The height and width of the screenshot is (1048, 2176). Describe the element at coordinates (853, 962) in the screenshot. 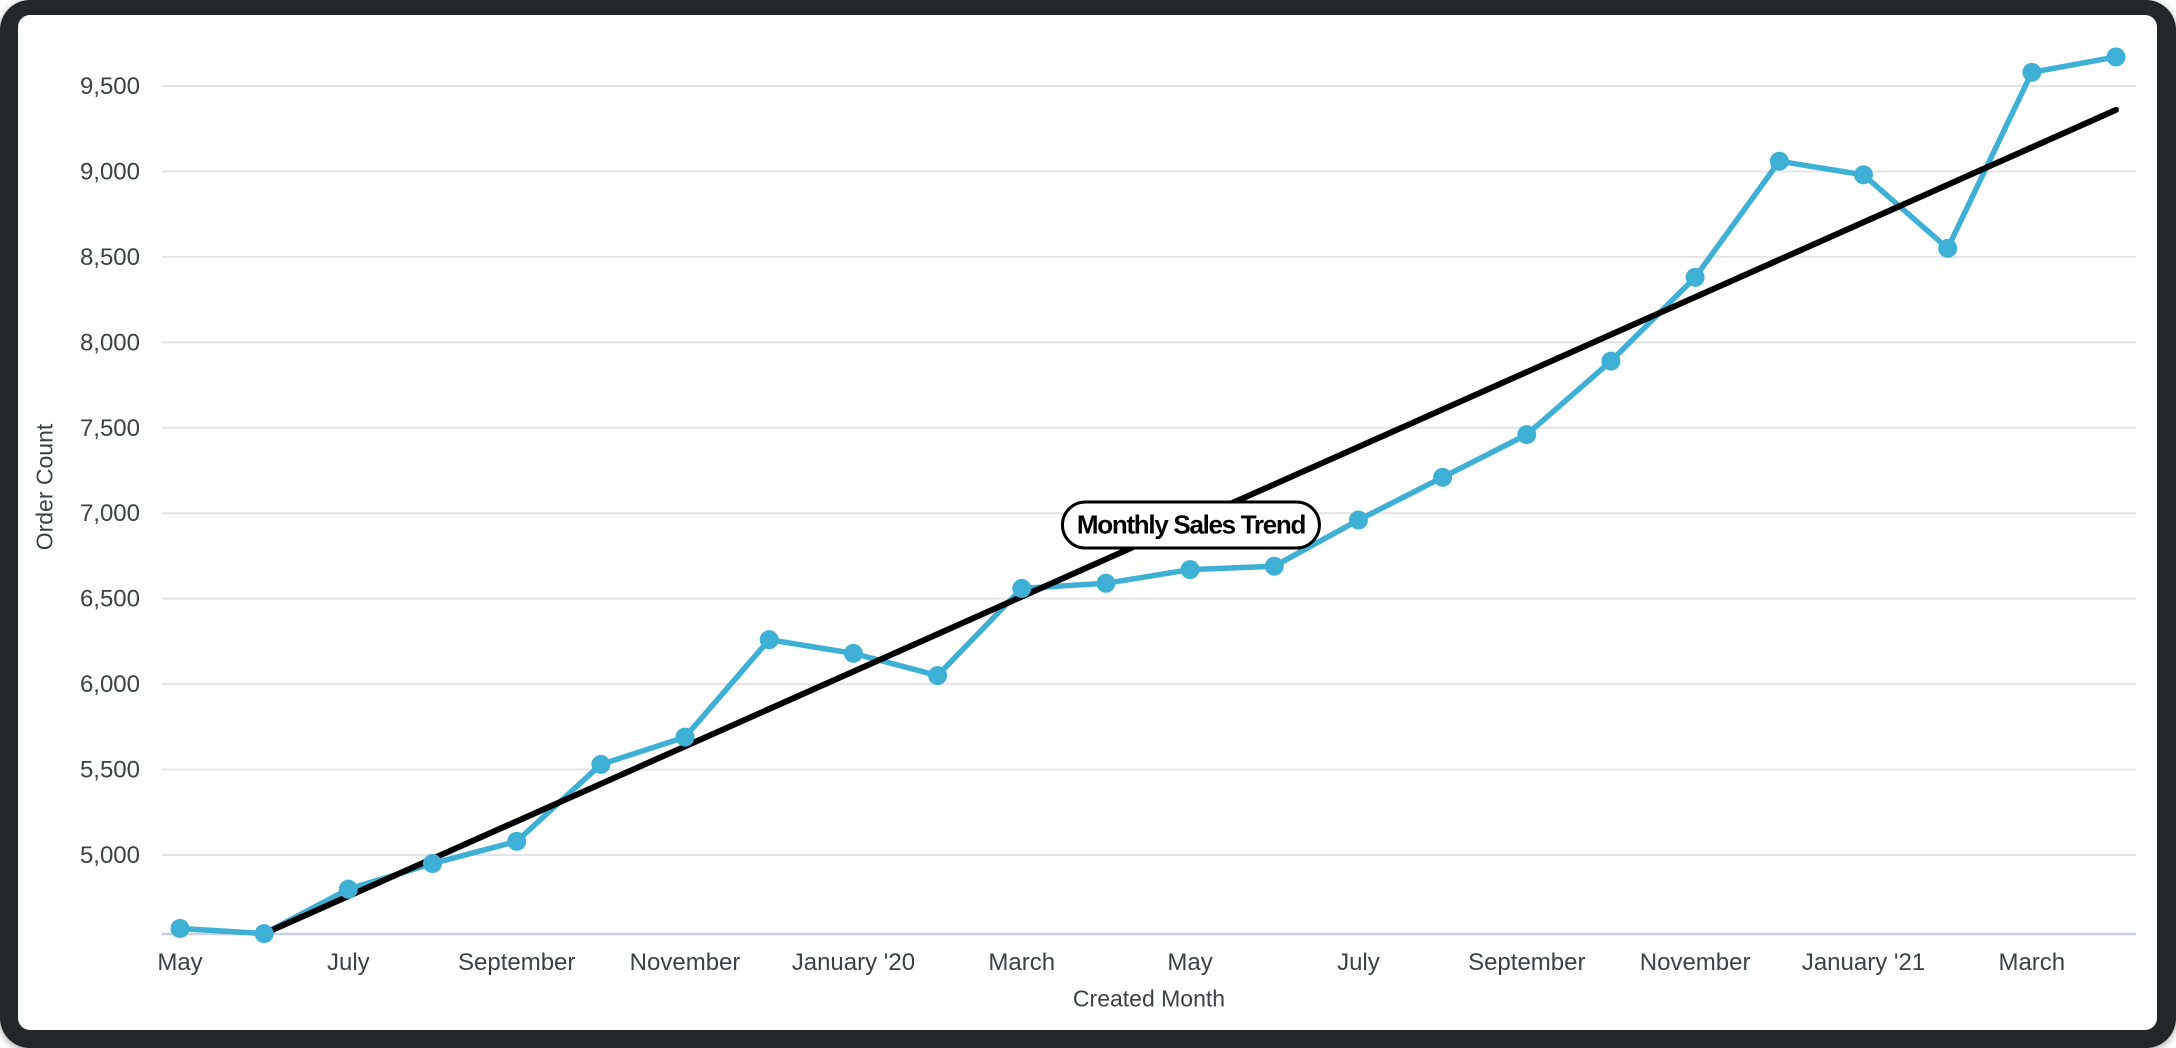

I see `x-tick-label-january-20-8: January '20` at that location.